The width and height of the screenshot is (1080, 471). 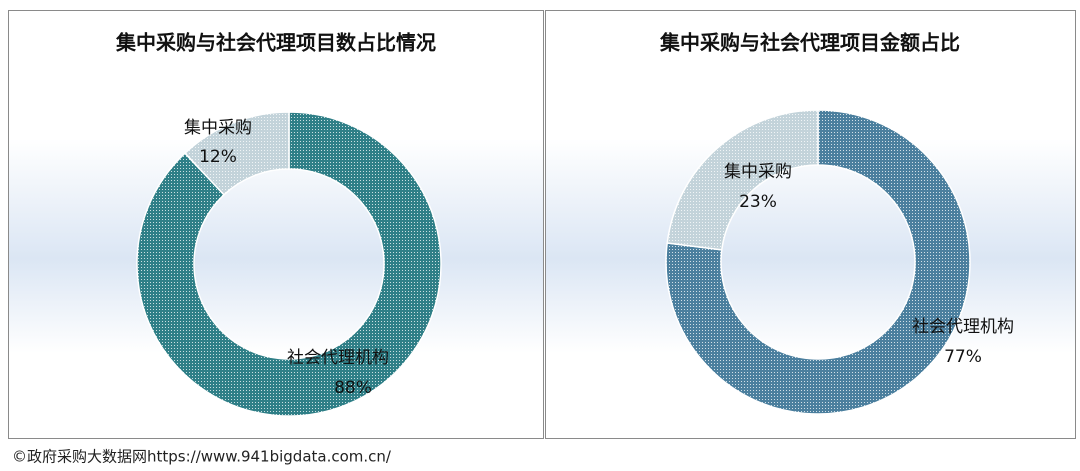 What do you see at coordinates (963, 357) in the screenshot?
I see `value-label: 77%` at bounding box center [963, 357].